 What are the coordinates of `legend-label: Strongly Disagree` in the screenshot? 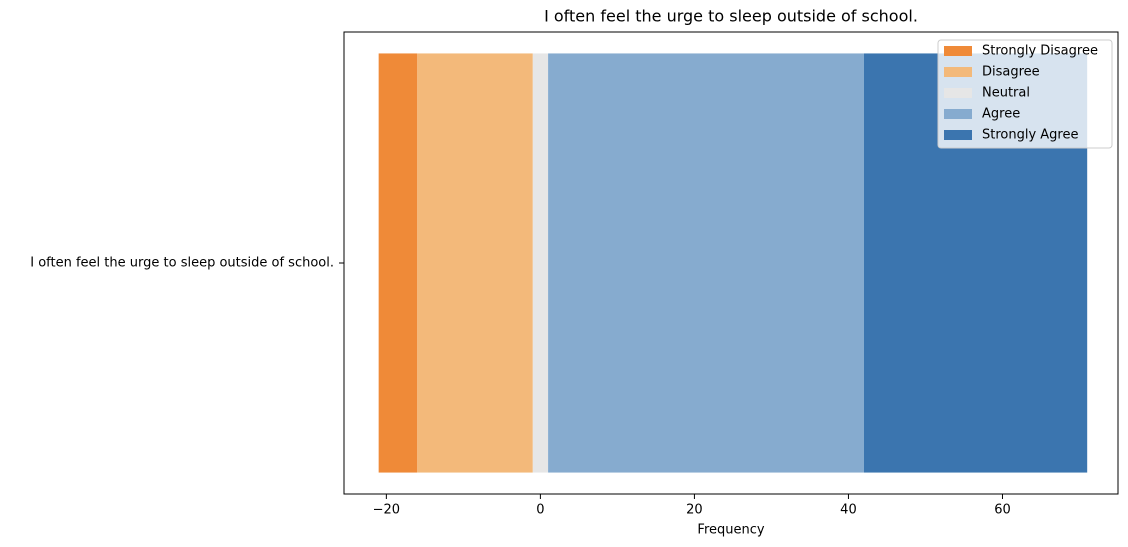 It's located at (1040, 51).